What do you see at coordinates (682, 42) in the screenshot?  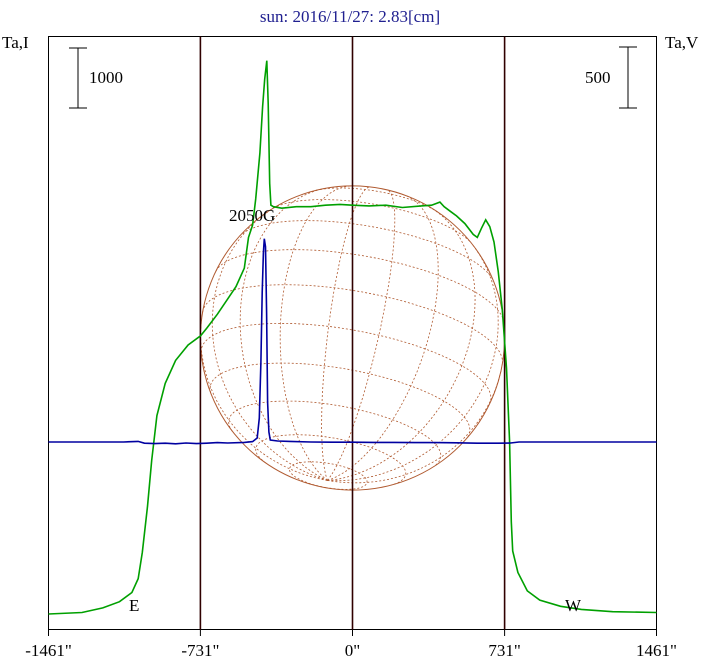 I see `right-axis-label: Ta,V` at bounding box center [682, 42].